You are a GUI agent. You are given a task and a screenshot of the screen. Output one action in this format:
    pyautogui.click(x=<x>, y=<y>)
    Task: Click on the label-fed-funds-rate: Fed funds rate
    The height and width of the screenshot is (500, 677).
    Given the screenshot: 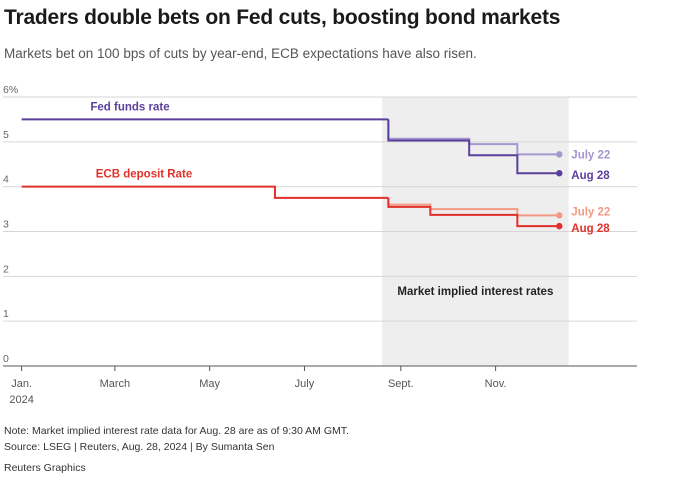 What is the action you would take?
    pyautogui.click(x=129, y=107)
    